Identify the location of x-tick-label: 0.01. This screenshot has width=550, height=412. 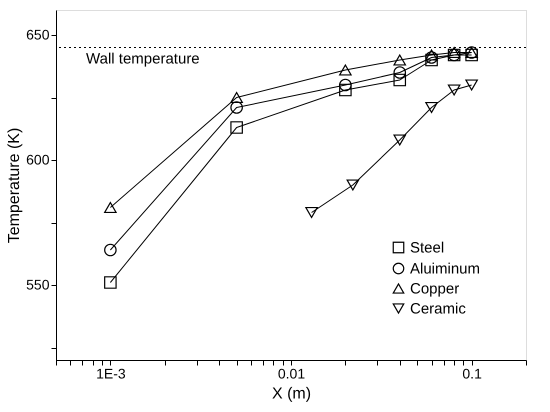
(292, 374).